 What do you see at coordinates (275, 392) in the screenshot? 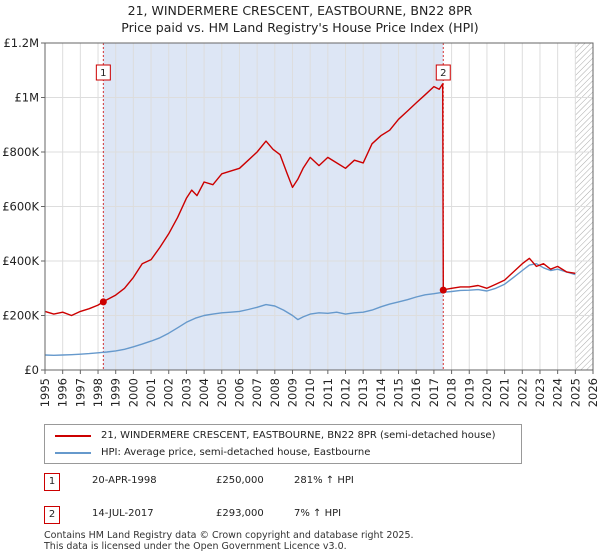
I see `x-tick-label: 2008` at bounding box center [275, 392].